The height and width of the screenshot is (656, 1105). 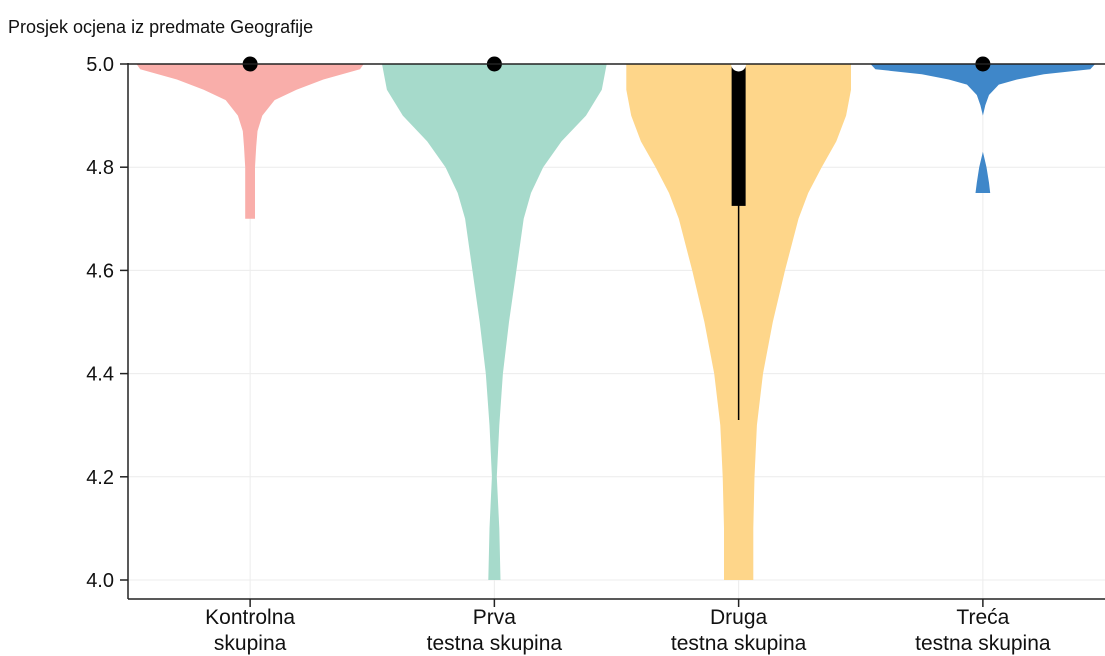 I want to click on x-tick-label-0: Kontrolna skupina, so click(x=250, y=630).